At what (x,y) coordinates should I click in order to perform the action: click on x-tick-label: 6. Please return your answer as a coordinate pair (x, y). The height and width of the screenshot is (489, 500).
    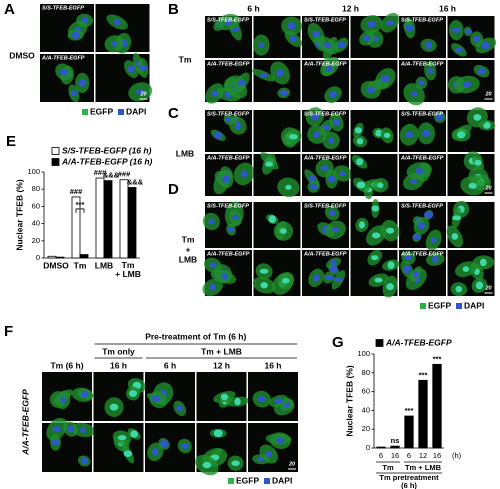
    Looking at the image, I should click on (381, 455).